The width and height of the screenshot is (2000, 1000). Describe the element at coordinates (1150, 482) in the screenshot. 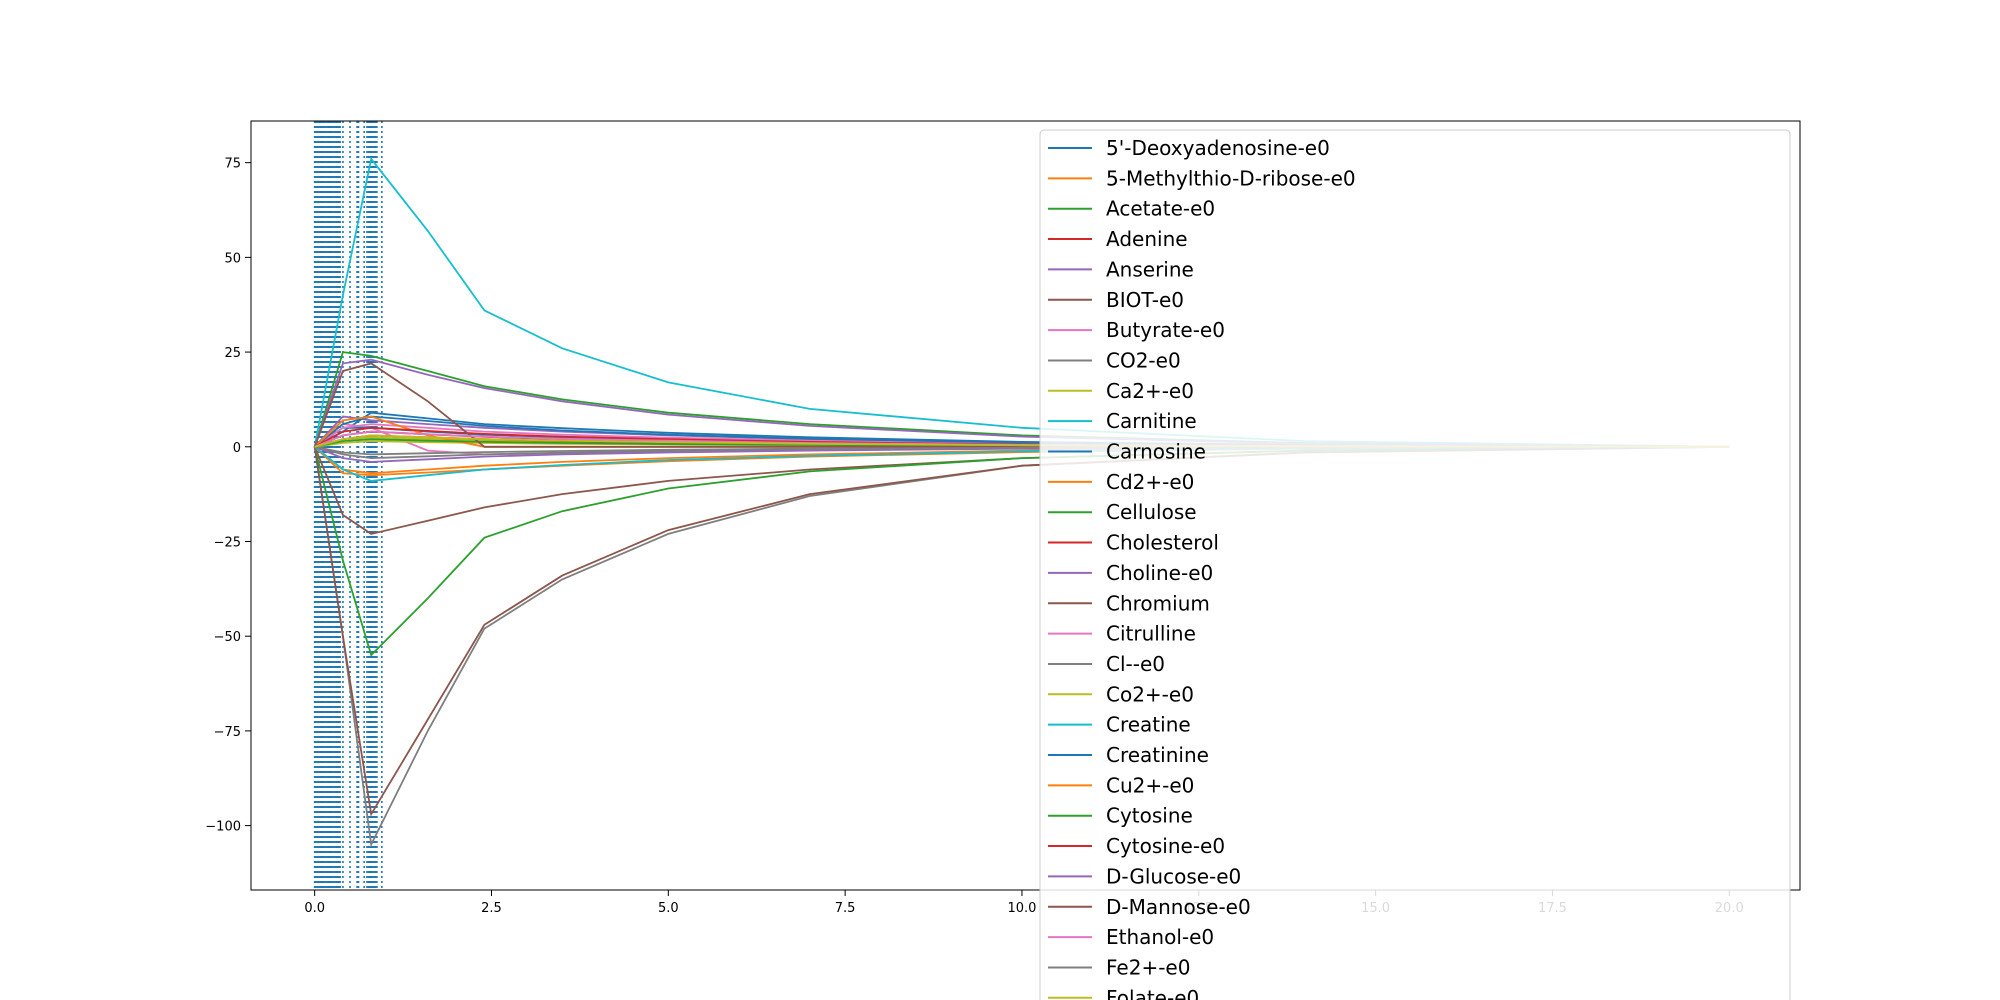

I see `legend-label: Cd2+-e0` at that location.